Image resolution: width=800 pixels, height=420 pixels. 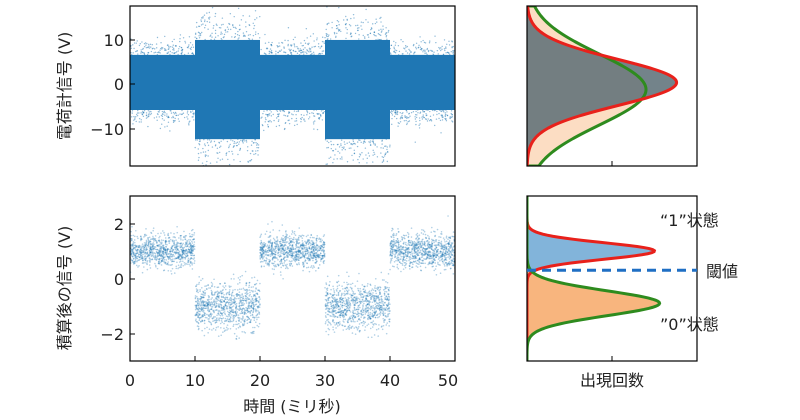 What do you see at coordinates (119, 84) in the screenshot?
I see `y-tick-label: 0` at bounding box center [119, 84].